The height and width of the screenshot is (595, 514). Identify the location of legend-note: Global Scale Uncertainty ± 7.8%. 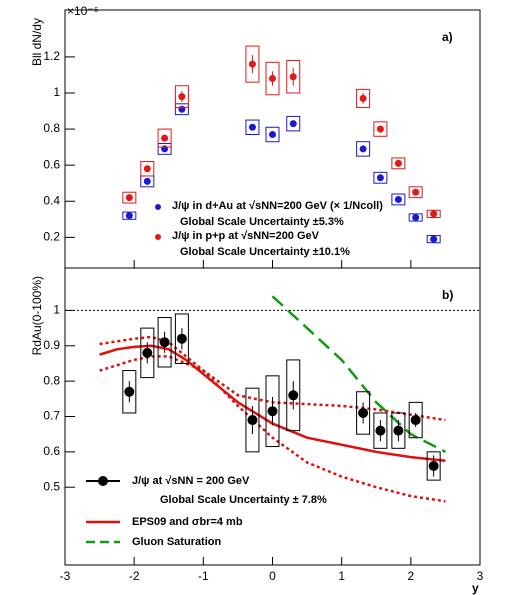
(243, 500).